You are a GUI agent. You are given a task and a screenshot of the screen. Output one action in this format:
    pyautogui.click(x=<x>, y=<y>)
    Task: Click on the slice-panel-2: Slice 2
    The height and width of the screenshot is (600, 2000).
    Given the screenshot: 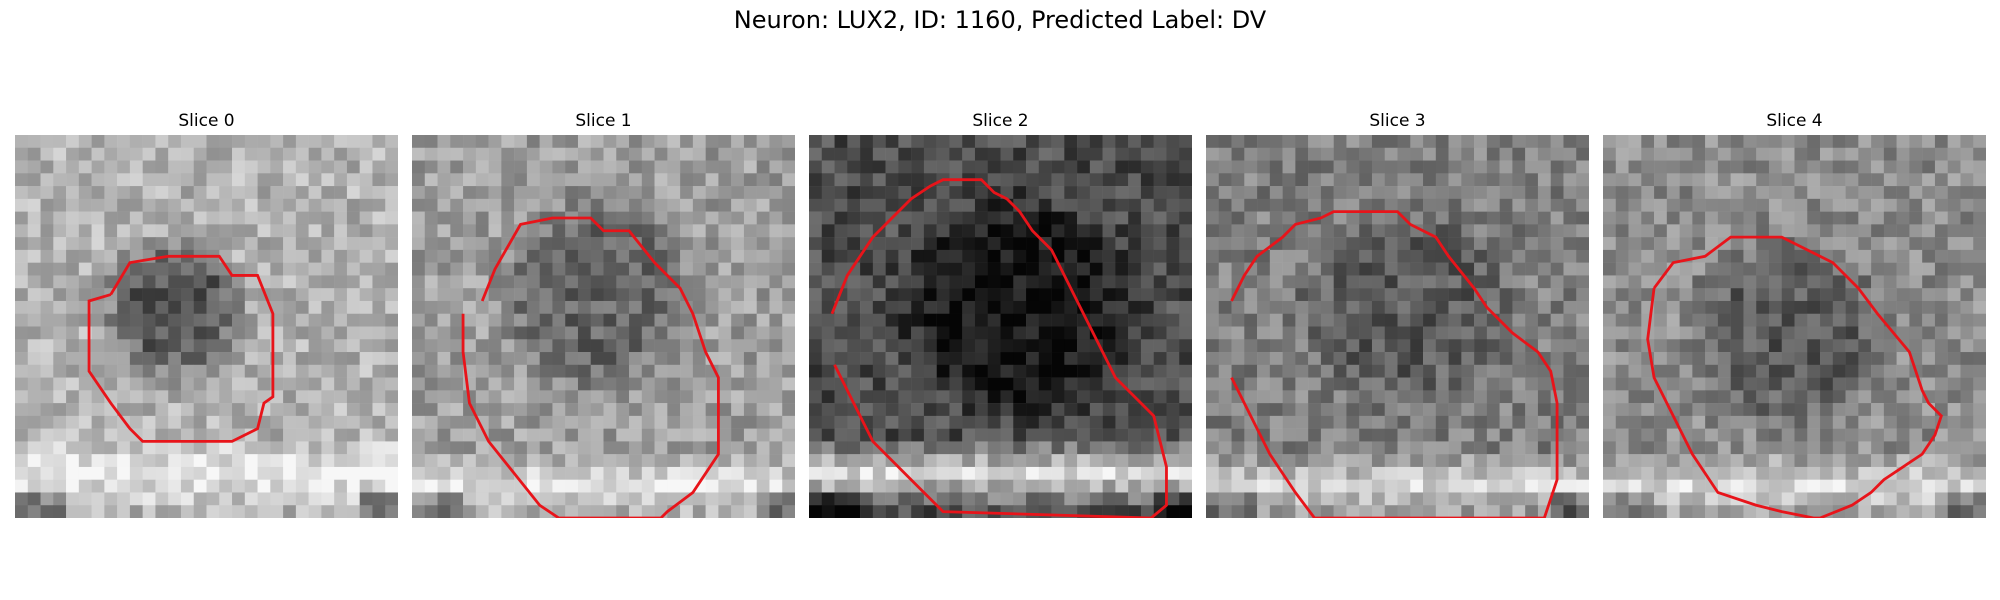 What is the action you would take?
    pyautogui.click(x=1000, y=313)
    